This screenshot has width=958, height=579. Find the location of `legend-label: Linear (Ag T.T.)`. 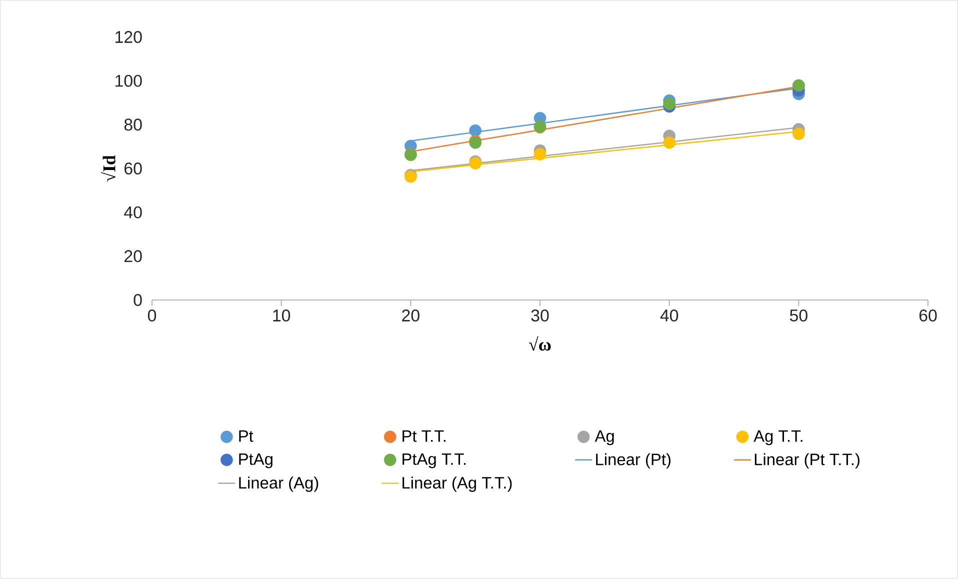

legend-label: Linear (Ag T.T.) is located at coordinates (457, 484).